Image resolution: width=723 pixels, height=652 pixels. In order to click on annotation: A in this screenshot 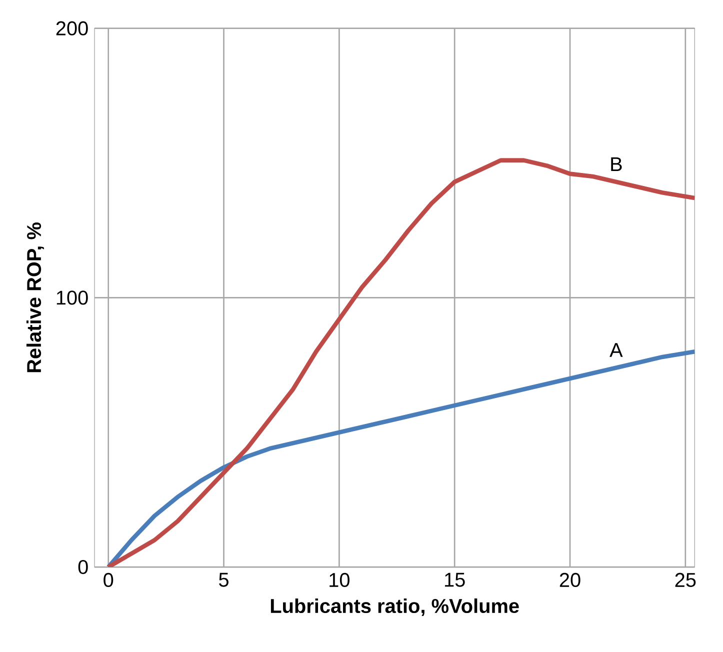, I will do `click(616, 350)`.